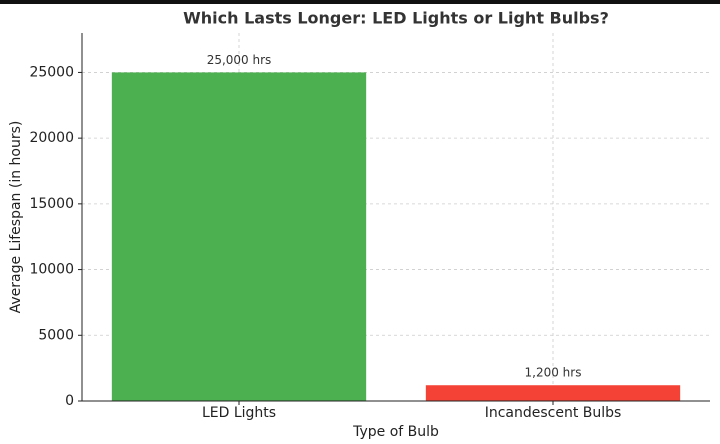 The width and height of the screenshot is (720, 444). I want to click on x-tick-label: Incandescent Bulbs, so click(553, 413).